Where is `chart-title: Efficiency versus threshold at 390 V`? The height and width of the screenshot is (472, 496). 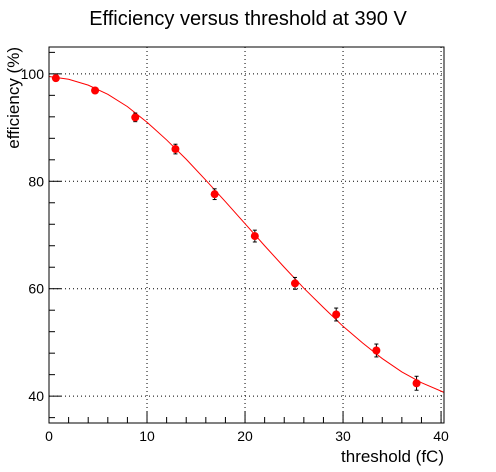 chart-title: Efficiency versus threshold at 390 V is located at coordinates (248, 19).